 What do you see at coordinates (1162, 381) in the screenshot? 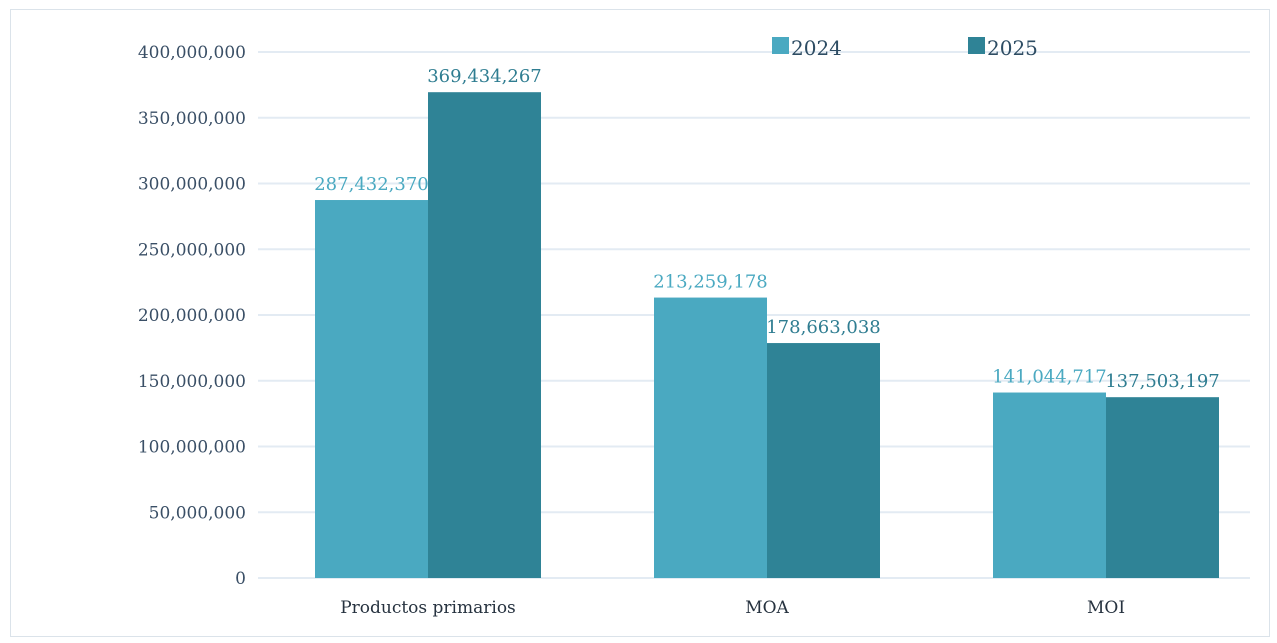
I see `data-label: 137,503,197` at bounding box center [1162, 381].